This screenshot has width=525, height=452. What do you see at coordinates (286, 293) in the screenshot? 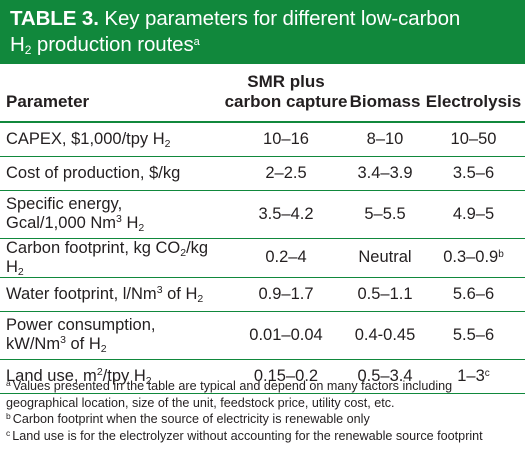
I see `cell-smr: 0.9–1.7` at bounding box center [286, 293].